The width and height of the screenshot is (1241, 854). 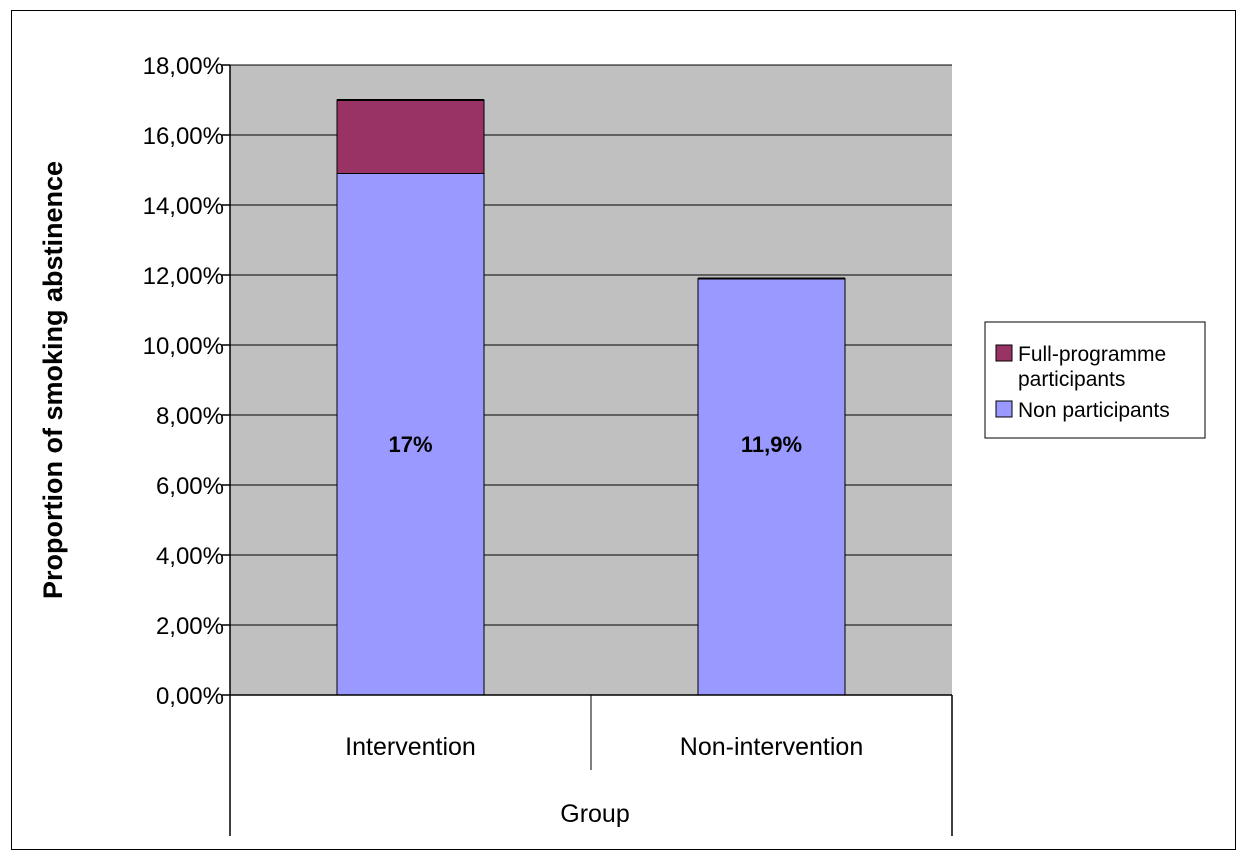 What do you see at coordinates (190, 626) in the screenshot?
I see `y-tick-label: 2,00%` at bounding box center [190, 626].